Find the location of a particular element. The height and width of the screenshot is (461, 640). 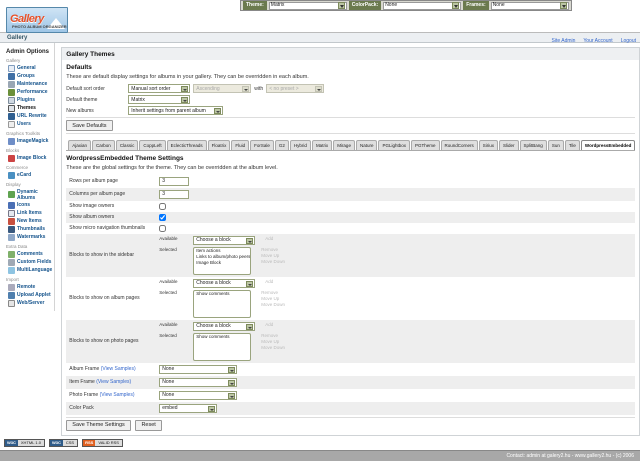

tab-pglightbox: PGLightbox is located at coordinates (394, 145).